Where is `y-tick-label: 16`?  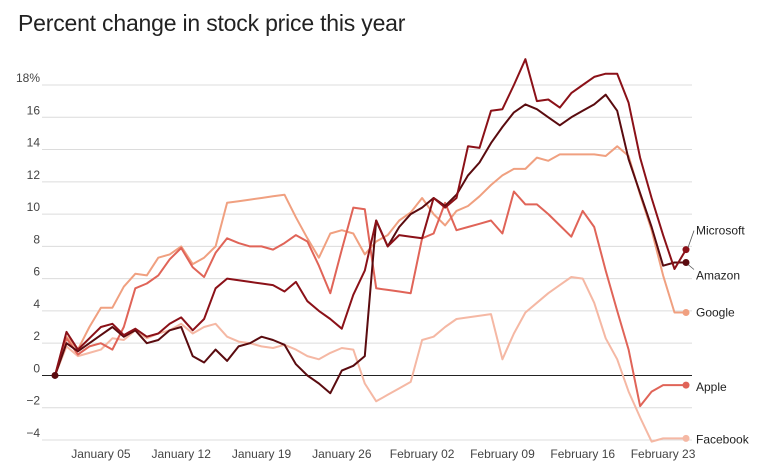
y-tick-label: 16 is located at coordinates (34, 110).